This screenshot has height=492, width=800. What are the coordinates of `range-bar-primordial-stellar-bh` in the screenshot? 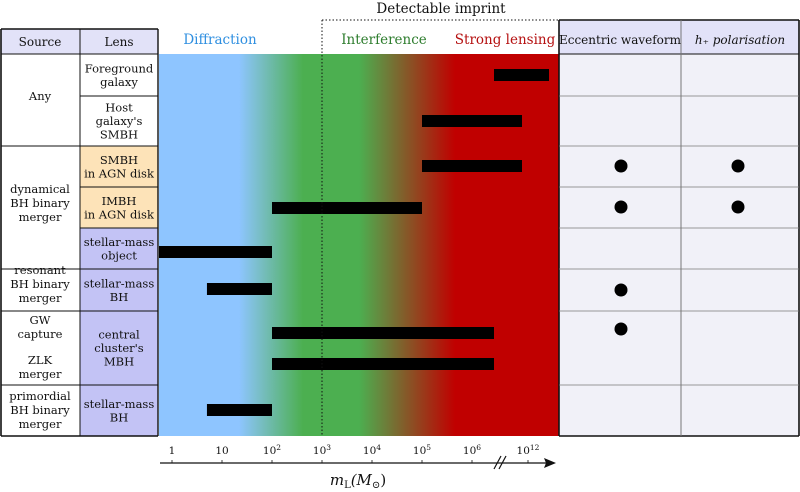 It's located at (239, 410).